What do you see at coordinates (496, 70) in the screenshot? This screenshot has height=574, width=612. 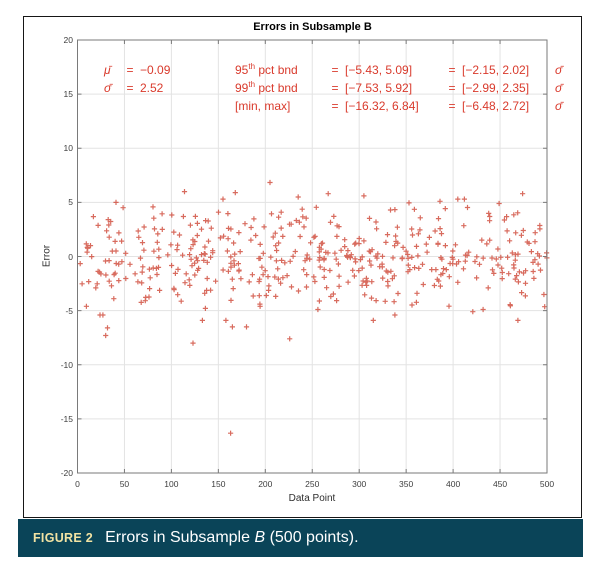 I see `bound-relative: [−2.15, 2.02]` at bounding box center [496, 70].